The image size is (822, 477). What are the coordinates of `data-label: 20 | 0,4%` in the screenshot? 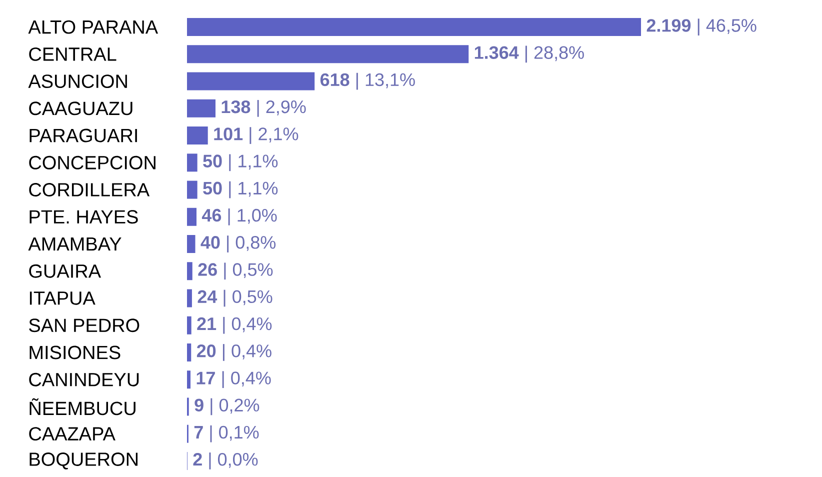 It's located at (234, 352).